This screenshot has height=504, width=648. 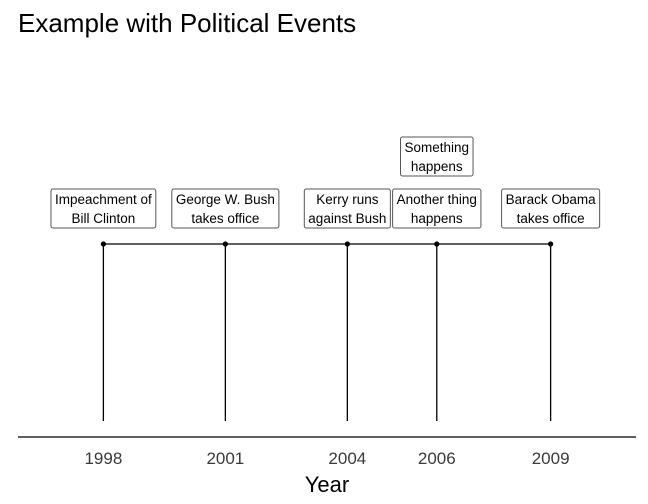 I want to click on x-tick-label: 2006, so click(x=437, y=458).